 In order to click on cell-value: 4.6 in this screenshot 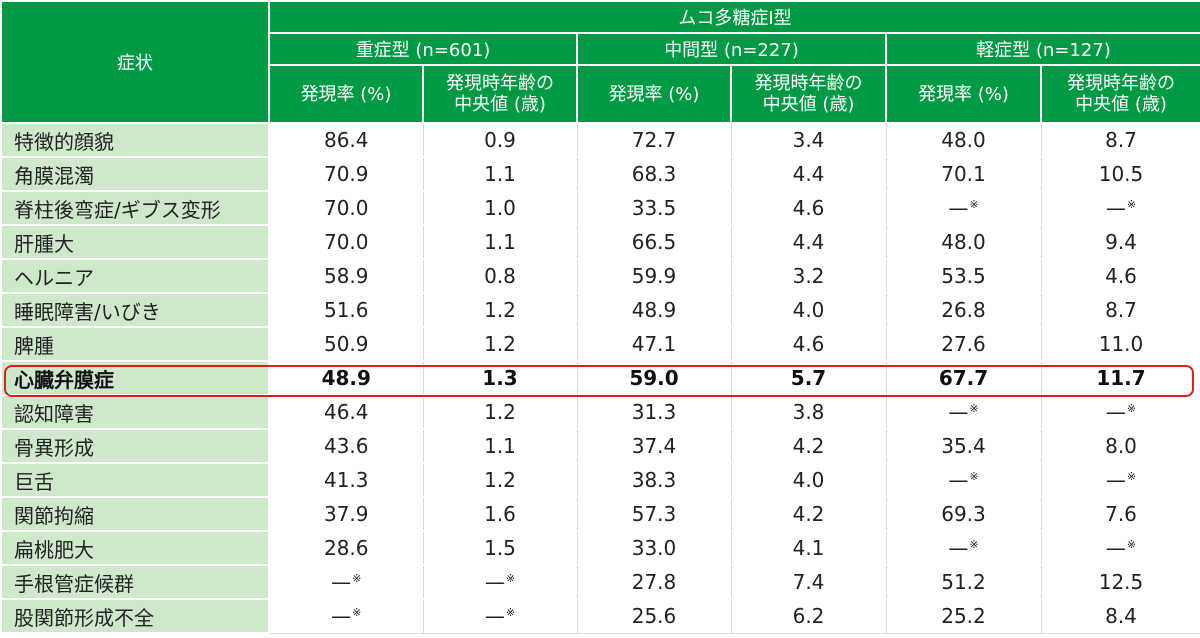, I will do `click(808, 208)`.